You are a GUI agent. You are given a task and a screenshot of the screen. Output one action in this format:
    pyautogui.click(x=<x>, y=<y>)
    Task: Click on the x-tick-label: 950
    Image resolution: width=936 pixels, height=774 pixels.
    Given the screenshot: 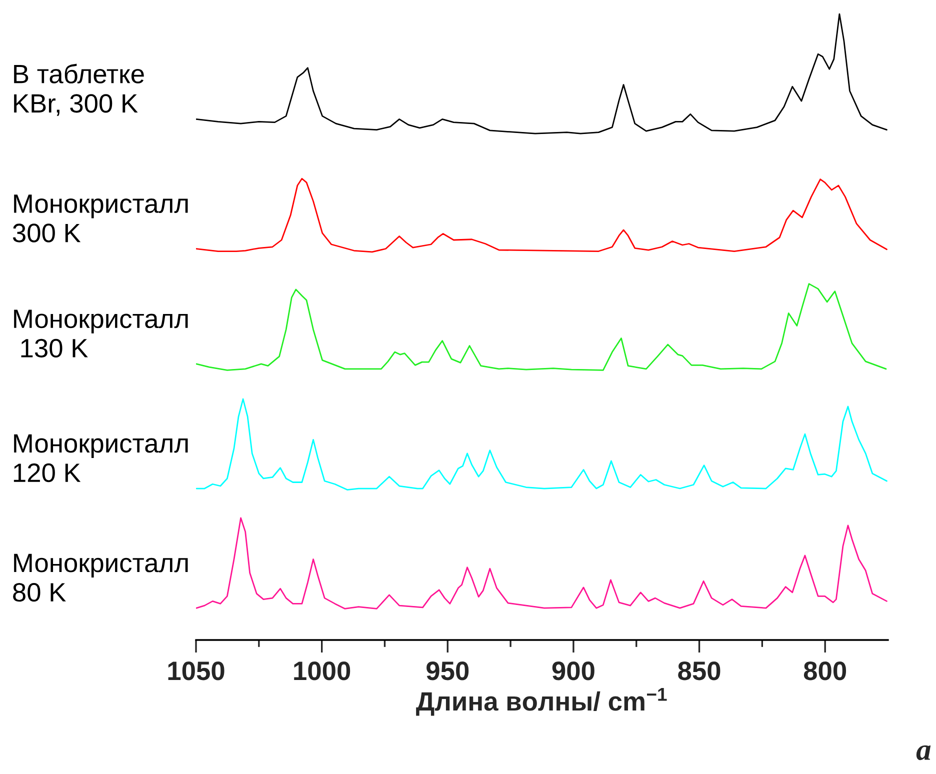 What is the action you would take?
    pyautogui.click(x=447, y=671)
    